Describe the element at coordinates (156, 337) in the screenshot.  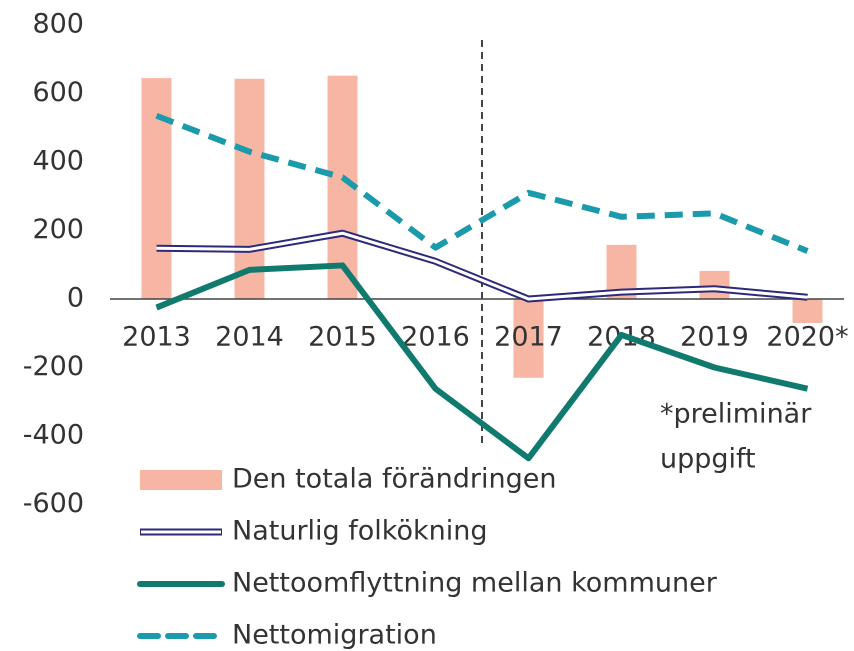
I see `x-tick-label: 2013` at that location.